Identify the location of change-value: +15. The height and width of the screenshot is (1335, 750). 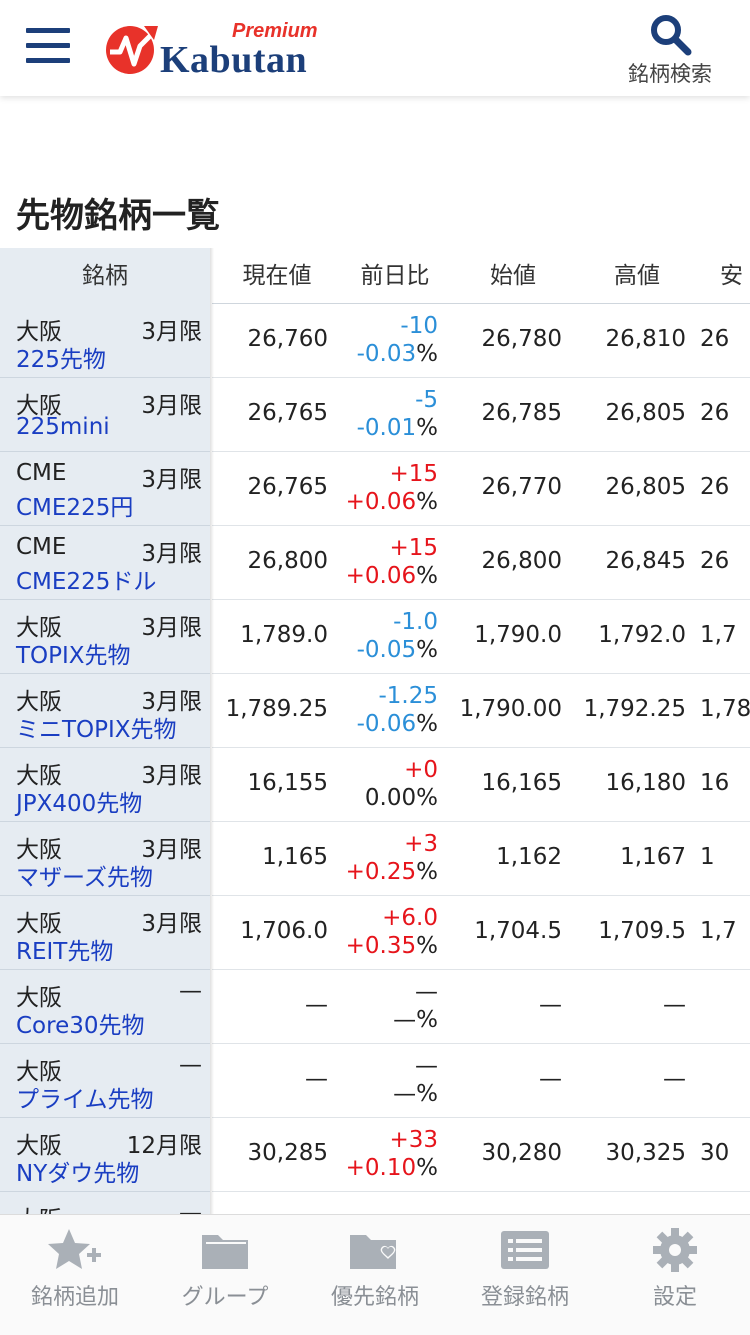
(413, 474).